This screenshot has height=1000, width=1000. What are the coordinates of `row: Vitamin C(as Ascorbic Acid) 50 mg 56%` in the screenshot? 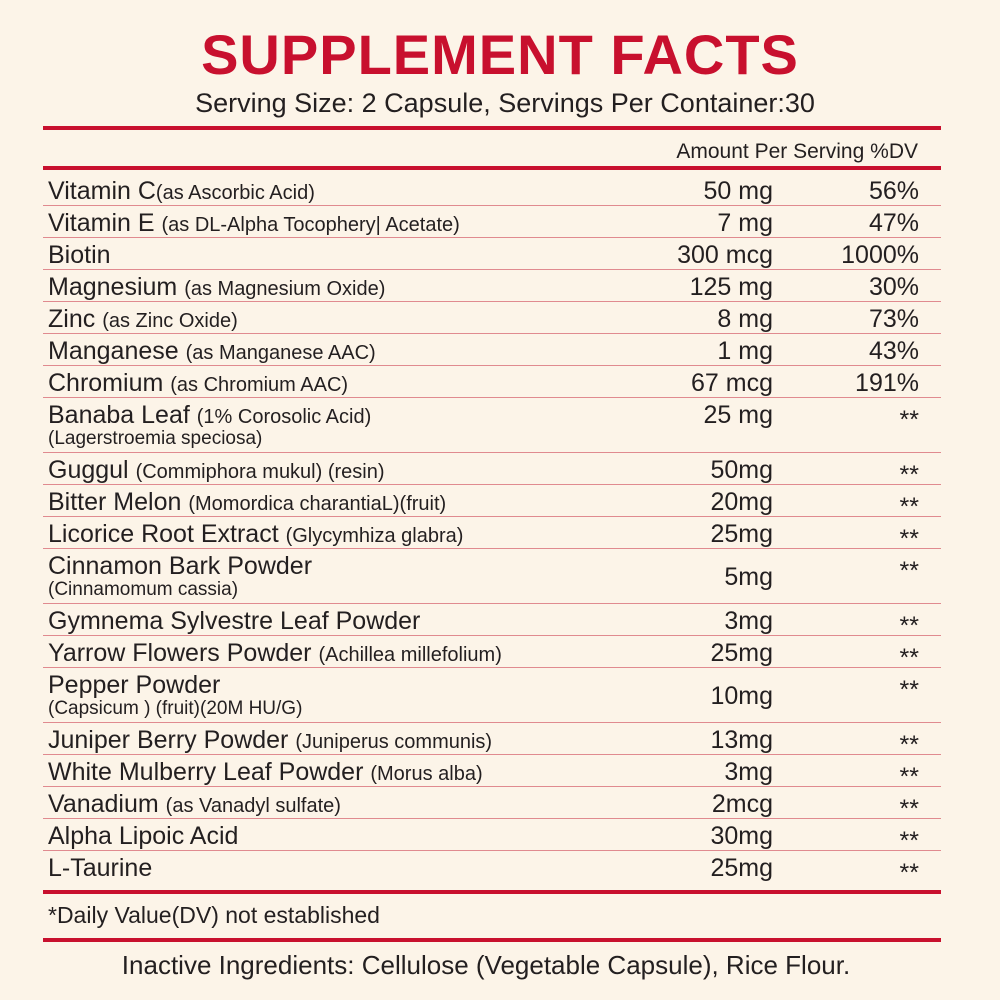 It's located at (492, 190).